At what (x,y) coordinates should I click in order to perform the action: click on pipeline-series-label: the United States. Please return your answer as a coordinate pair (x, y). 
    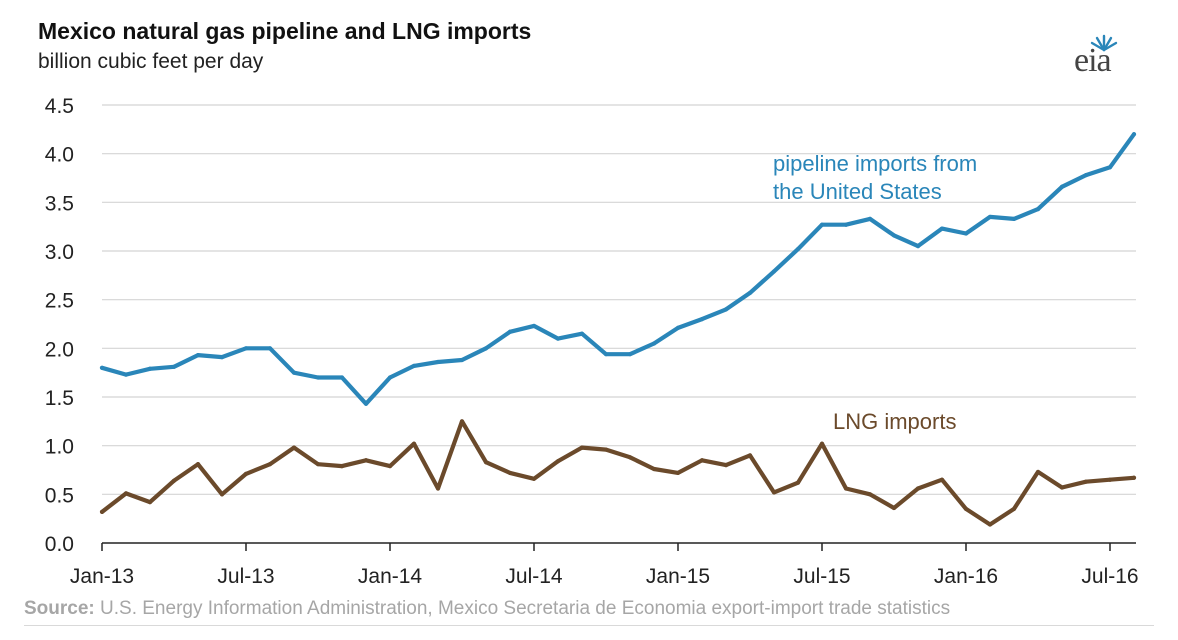
    Looking at the image, I should click on (857, 191).